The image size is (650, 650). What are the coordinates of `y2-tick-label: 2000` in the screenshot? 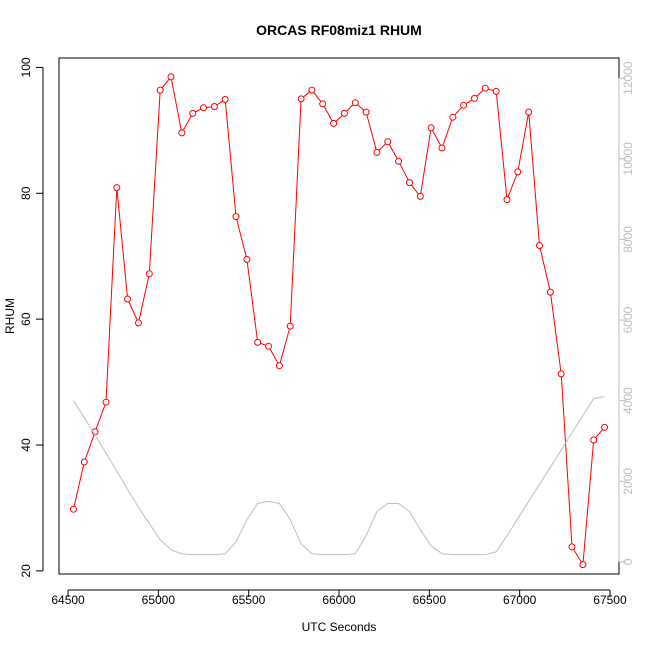 It's located at (628, 481).